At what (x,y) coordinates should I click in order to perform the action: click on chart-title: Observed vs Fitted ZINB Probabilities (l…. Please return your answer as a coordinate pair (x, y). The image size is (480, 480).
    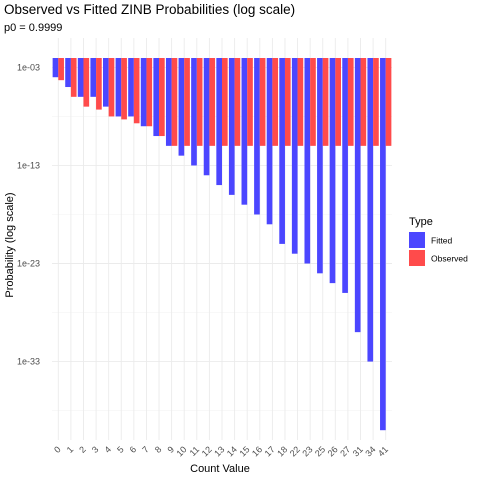
    Looking at the image, I should click on (149, 9).